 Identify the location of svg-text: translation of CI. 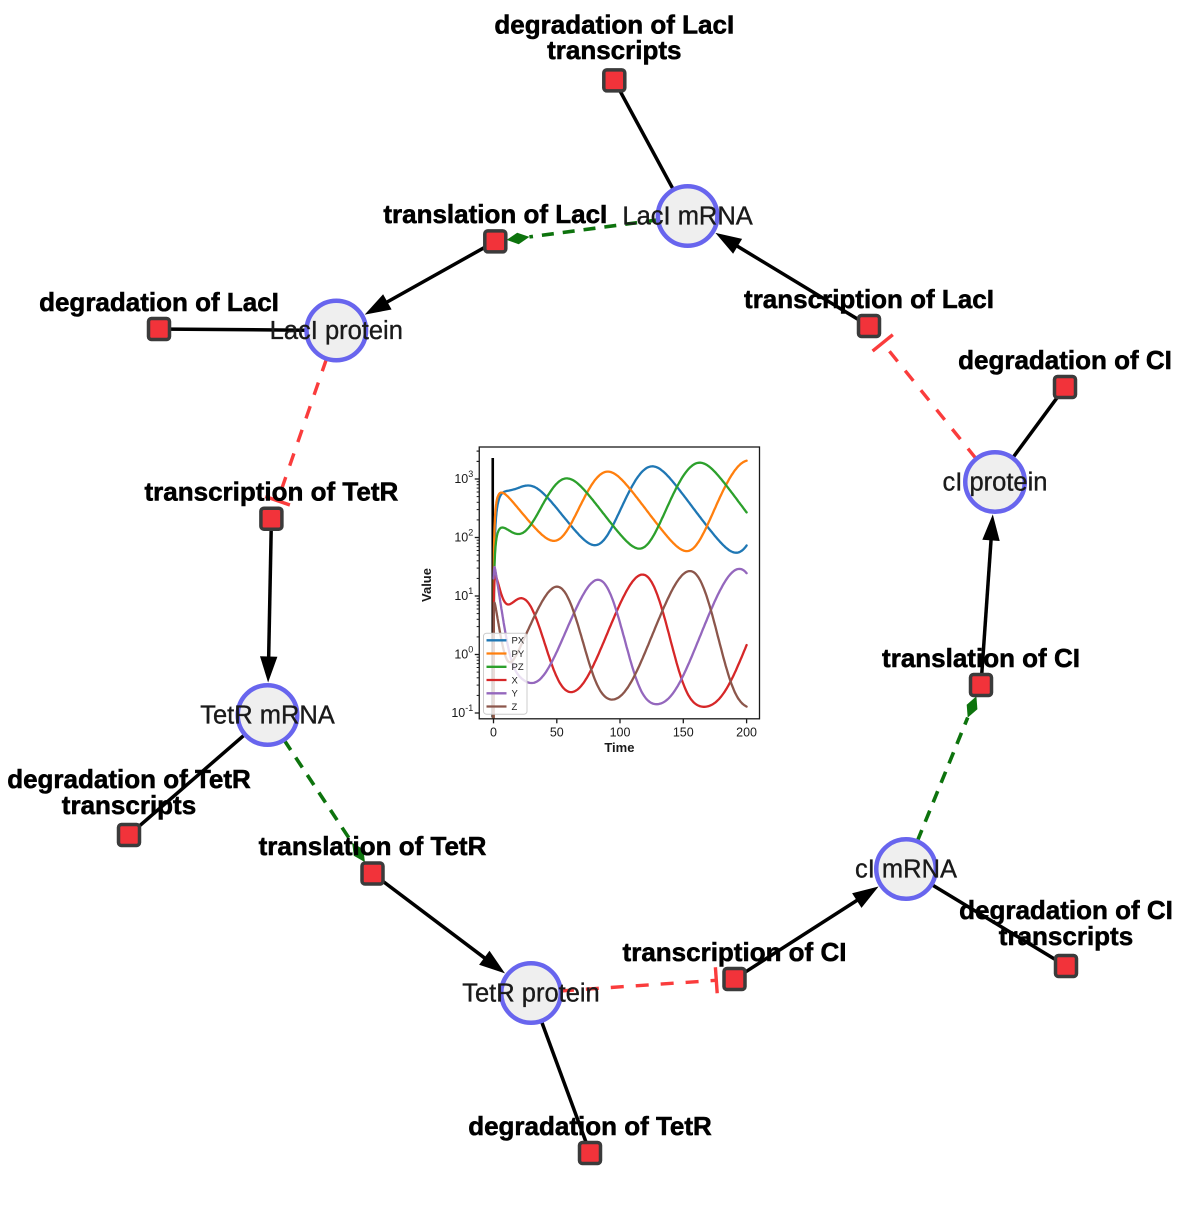
(981, 658).